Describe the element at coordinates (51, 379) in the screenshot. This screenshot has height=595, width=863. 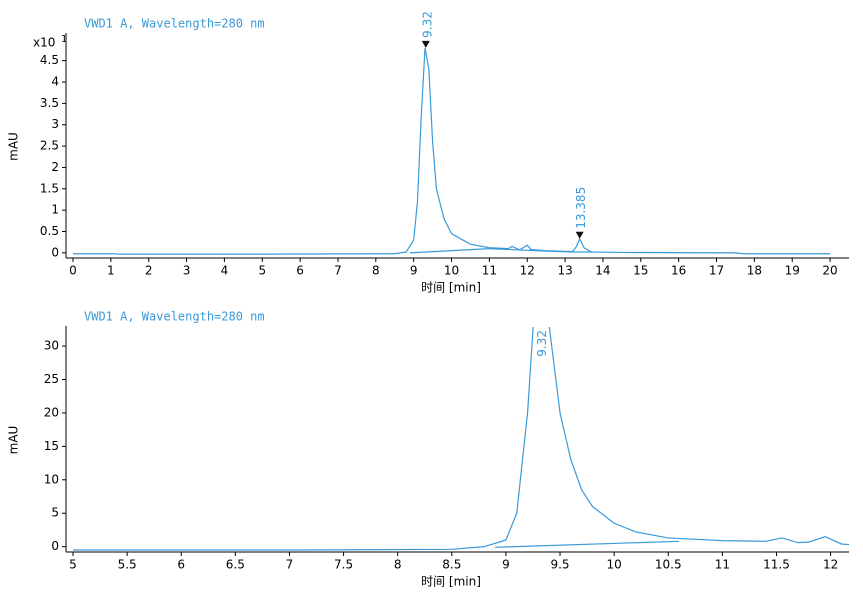
I see `y-tick-label: 25` at that location.